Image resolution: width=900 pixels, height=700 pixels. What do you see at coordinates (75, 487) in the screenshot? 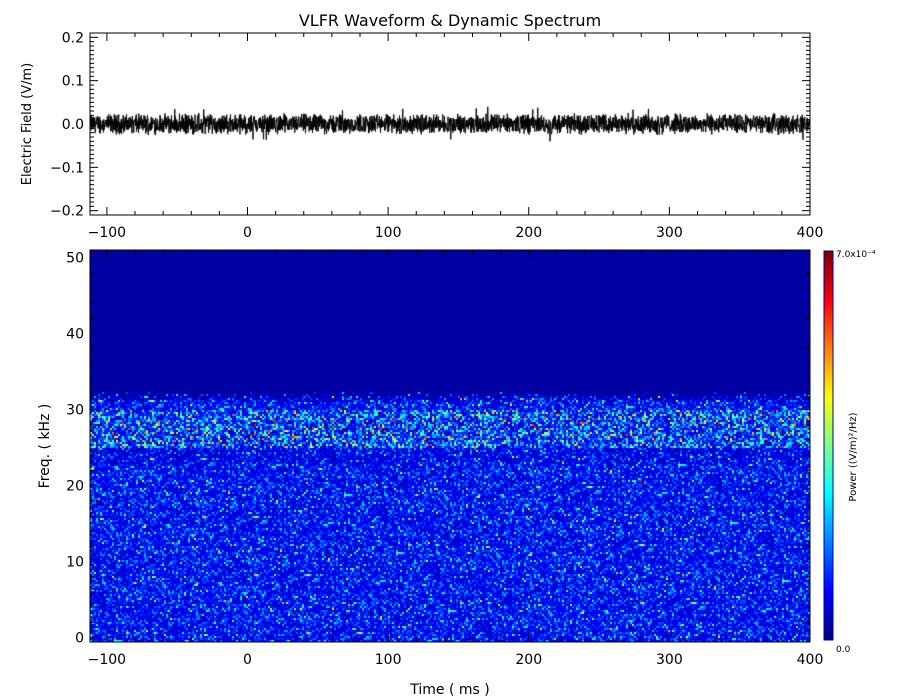
I see `spectrum-axes-y-tick-label: 20` at bounding box center [75, 487].